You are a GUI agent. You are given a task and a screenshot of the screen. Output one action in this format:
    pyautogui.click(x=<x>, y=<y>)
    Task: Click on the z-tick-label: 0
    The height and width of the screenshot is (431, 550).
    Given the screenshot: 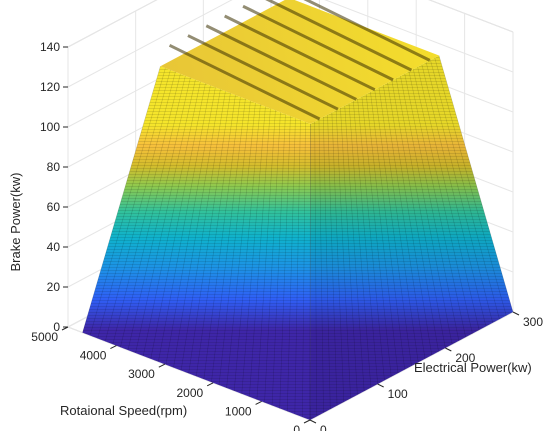 What is the action you would take?
    pyautogui.click(x=56, y=327)
    